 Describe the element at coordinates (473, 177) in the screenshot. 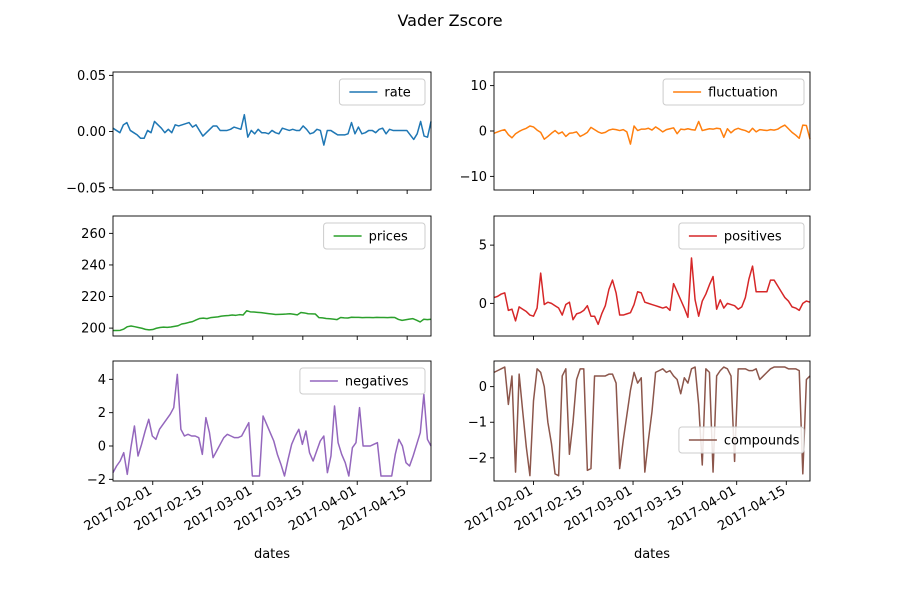

I see `y-tick-label: −10` at that location.